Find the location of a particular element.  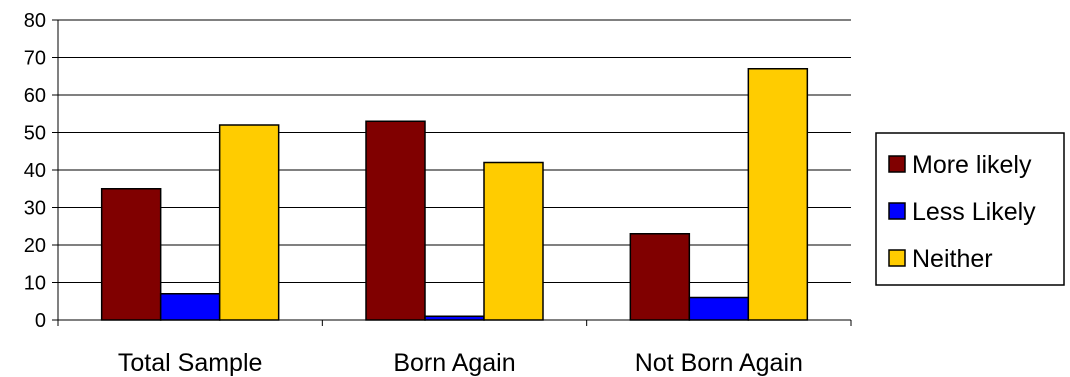

bar-more-likely-total-sample is located at coordinates (131, 254).